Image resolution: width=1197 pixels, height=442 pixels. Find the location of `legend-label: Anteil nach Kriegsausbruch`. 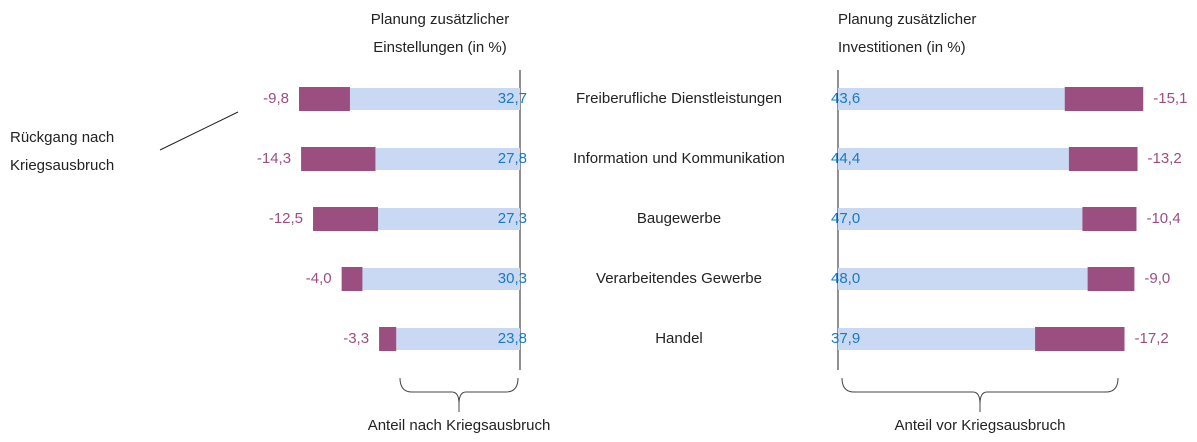

legend-label: Anteil nach Kriegsausbruch is located at coordinates (459, 425).